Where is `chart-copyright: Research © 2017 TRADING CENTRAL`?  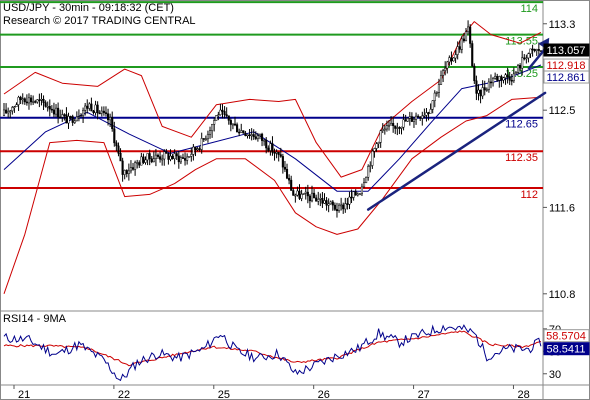 chart-copyright: Research © 2017 TRADING CENTRAL is located at coordinates (99, 21).